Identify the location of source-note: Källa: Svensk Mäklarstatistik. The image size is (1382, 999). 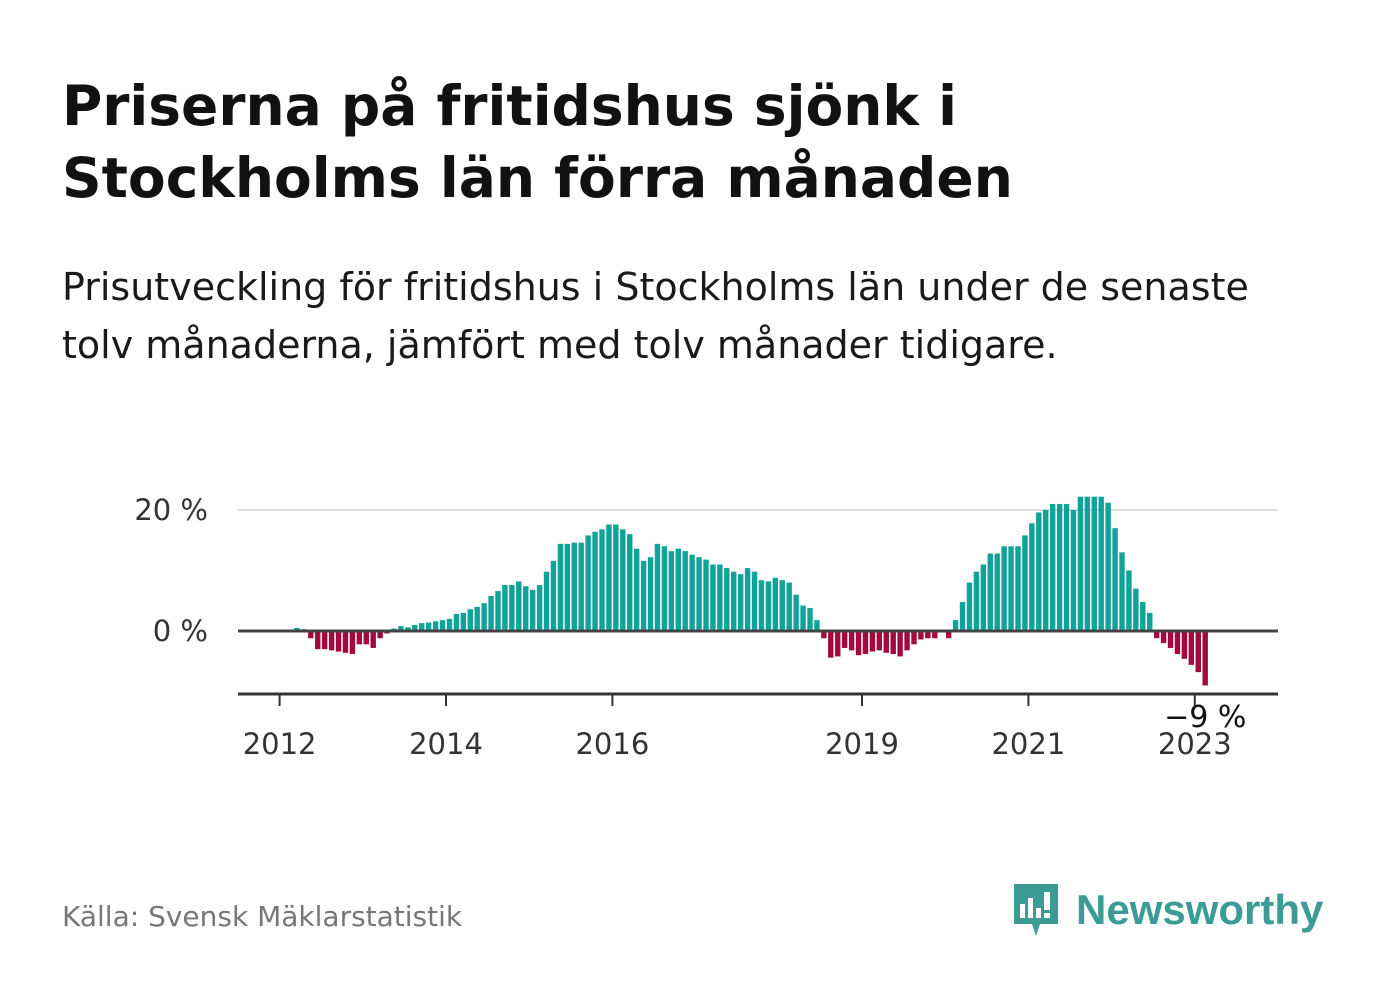
(262, 916).